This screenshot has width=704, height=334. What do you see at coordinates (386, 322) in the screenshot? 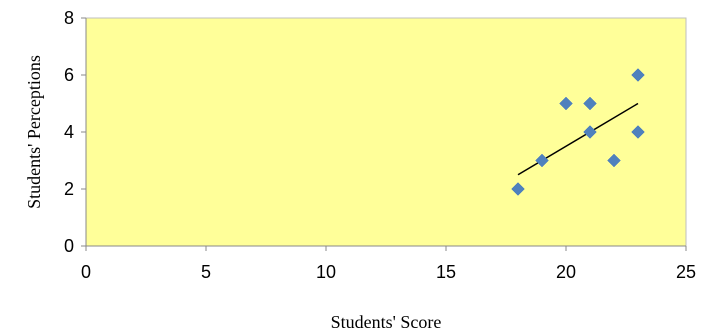
I see `x-axis-title: Students' Score` at bounding box center [386, 322].